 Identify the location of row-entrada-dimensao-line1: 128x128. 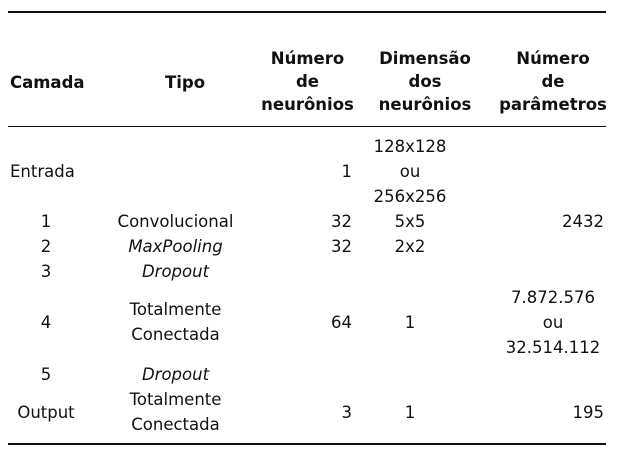
(410, 146).